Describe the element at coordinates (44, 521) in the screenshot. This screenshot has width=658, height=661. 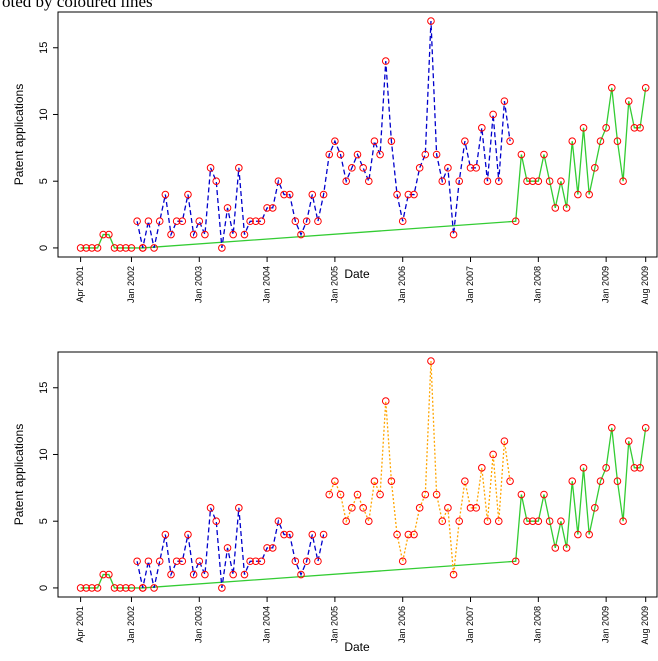
I see `y-tick-label: 5` at that location.